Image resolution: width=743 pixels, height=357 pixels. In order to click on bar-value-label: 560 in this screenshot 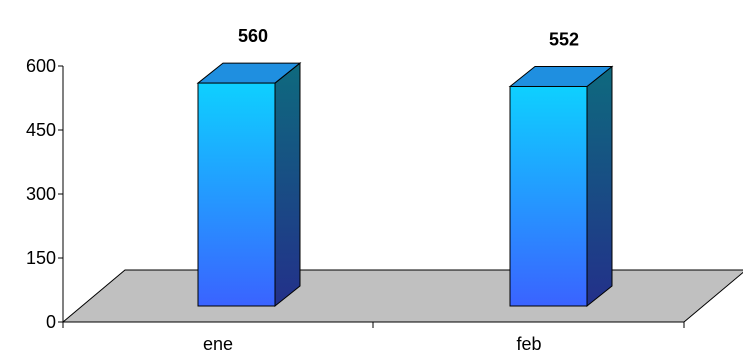, I will do `click(253, 36)`.